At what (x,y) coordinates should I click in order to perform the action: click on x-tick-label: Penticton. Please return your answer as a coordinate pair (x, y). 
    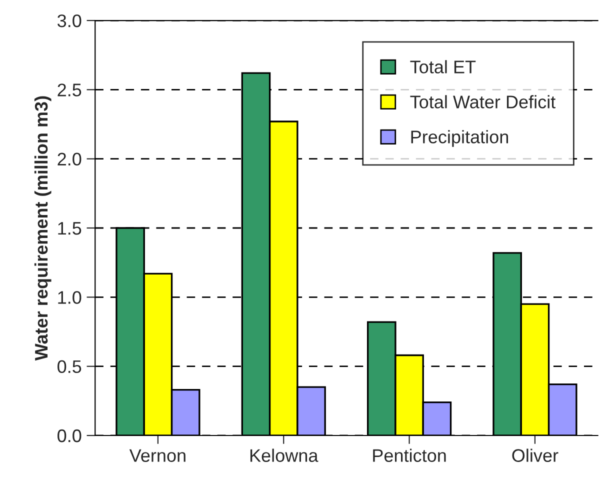
    Looking at the image, I should click on (409, 455).